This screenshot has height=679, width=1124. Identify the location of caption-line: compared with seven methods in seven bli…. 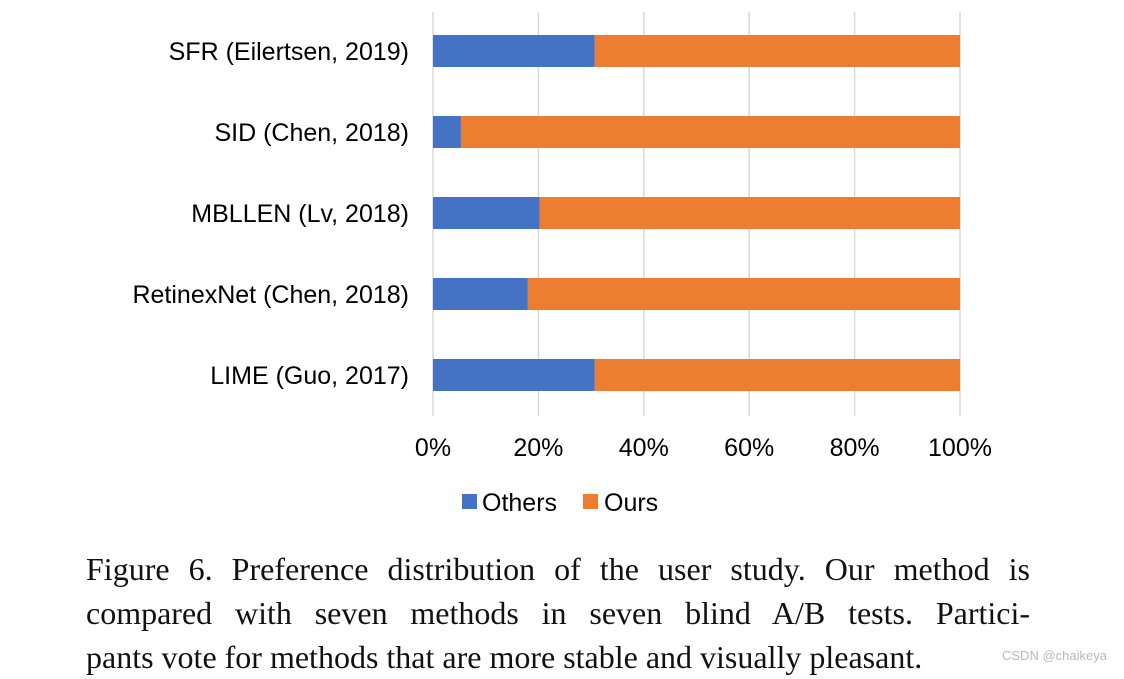
(558, 613).